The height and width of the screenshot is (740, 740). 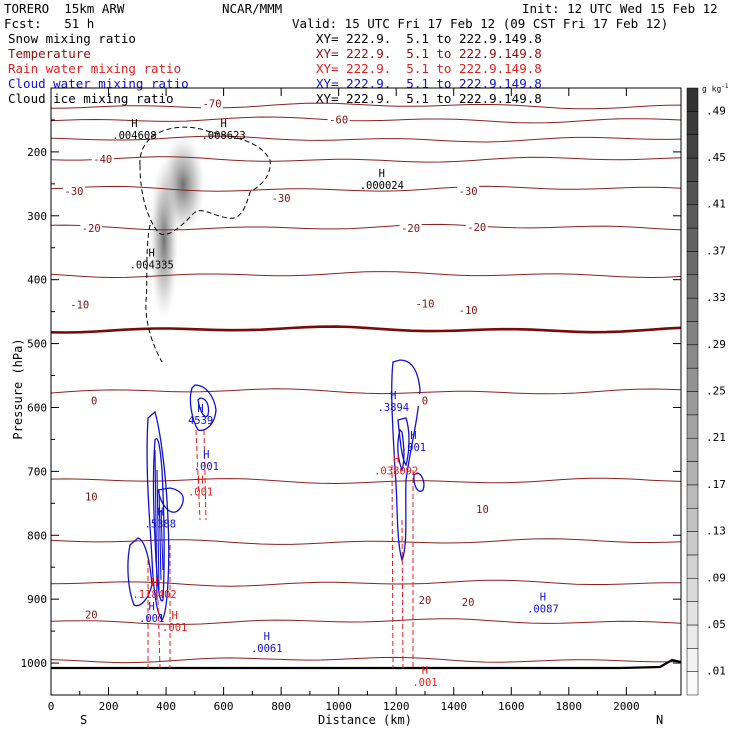 I want to click on y-axis-label: Pressure (hPa), so click(x=18, y=389).